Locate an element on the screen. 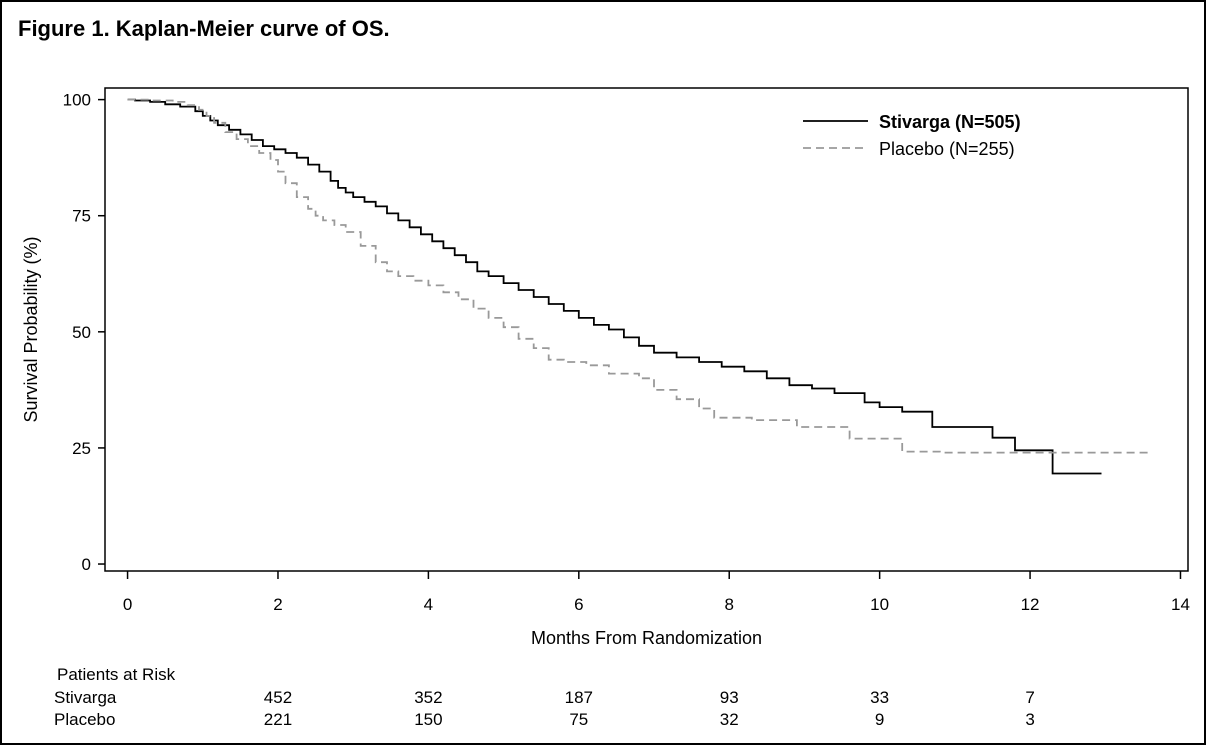 Image resolution: width=1206 pixels, height=745 pixels. y-tick-label: 25 is located at coordinates (81, 448).